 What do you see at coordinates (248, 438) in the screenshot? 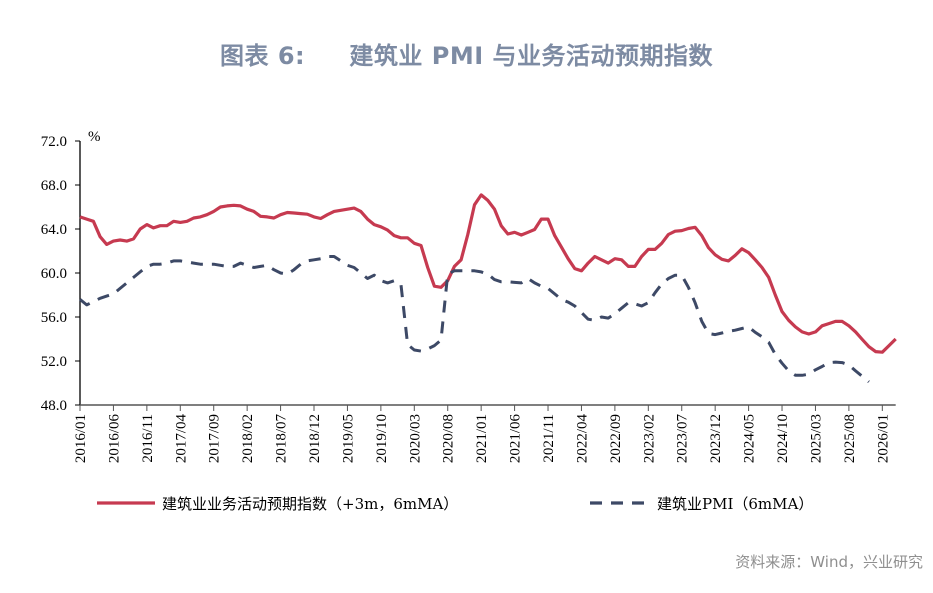
I see `x-tick-label: 2018/02` at bounding box center [248, 438].